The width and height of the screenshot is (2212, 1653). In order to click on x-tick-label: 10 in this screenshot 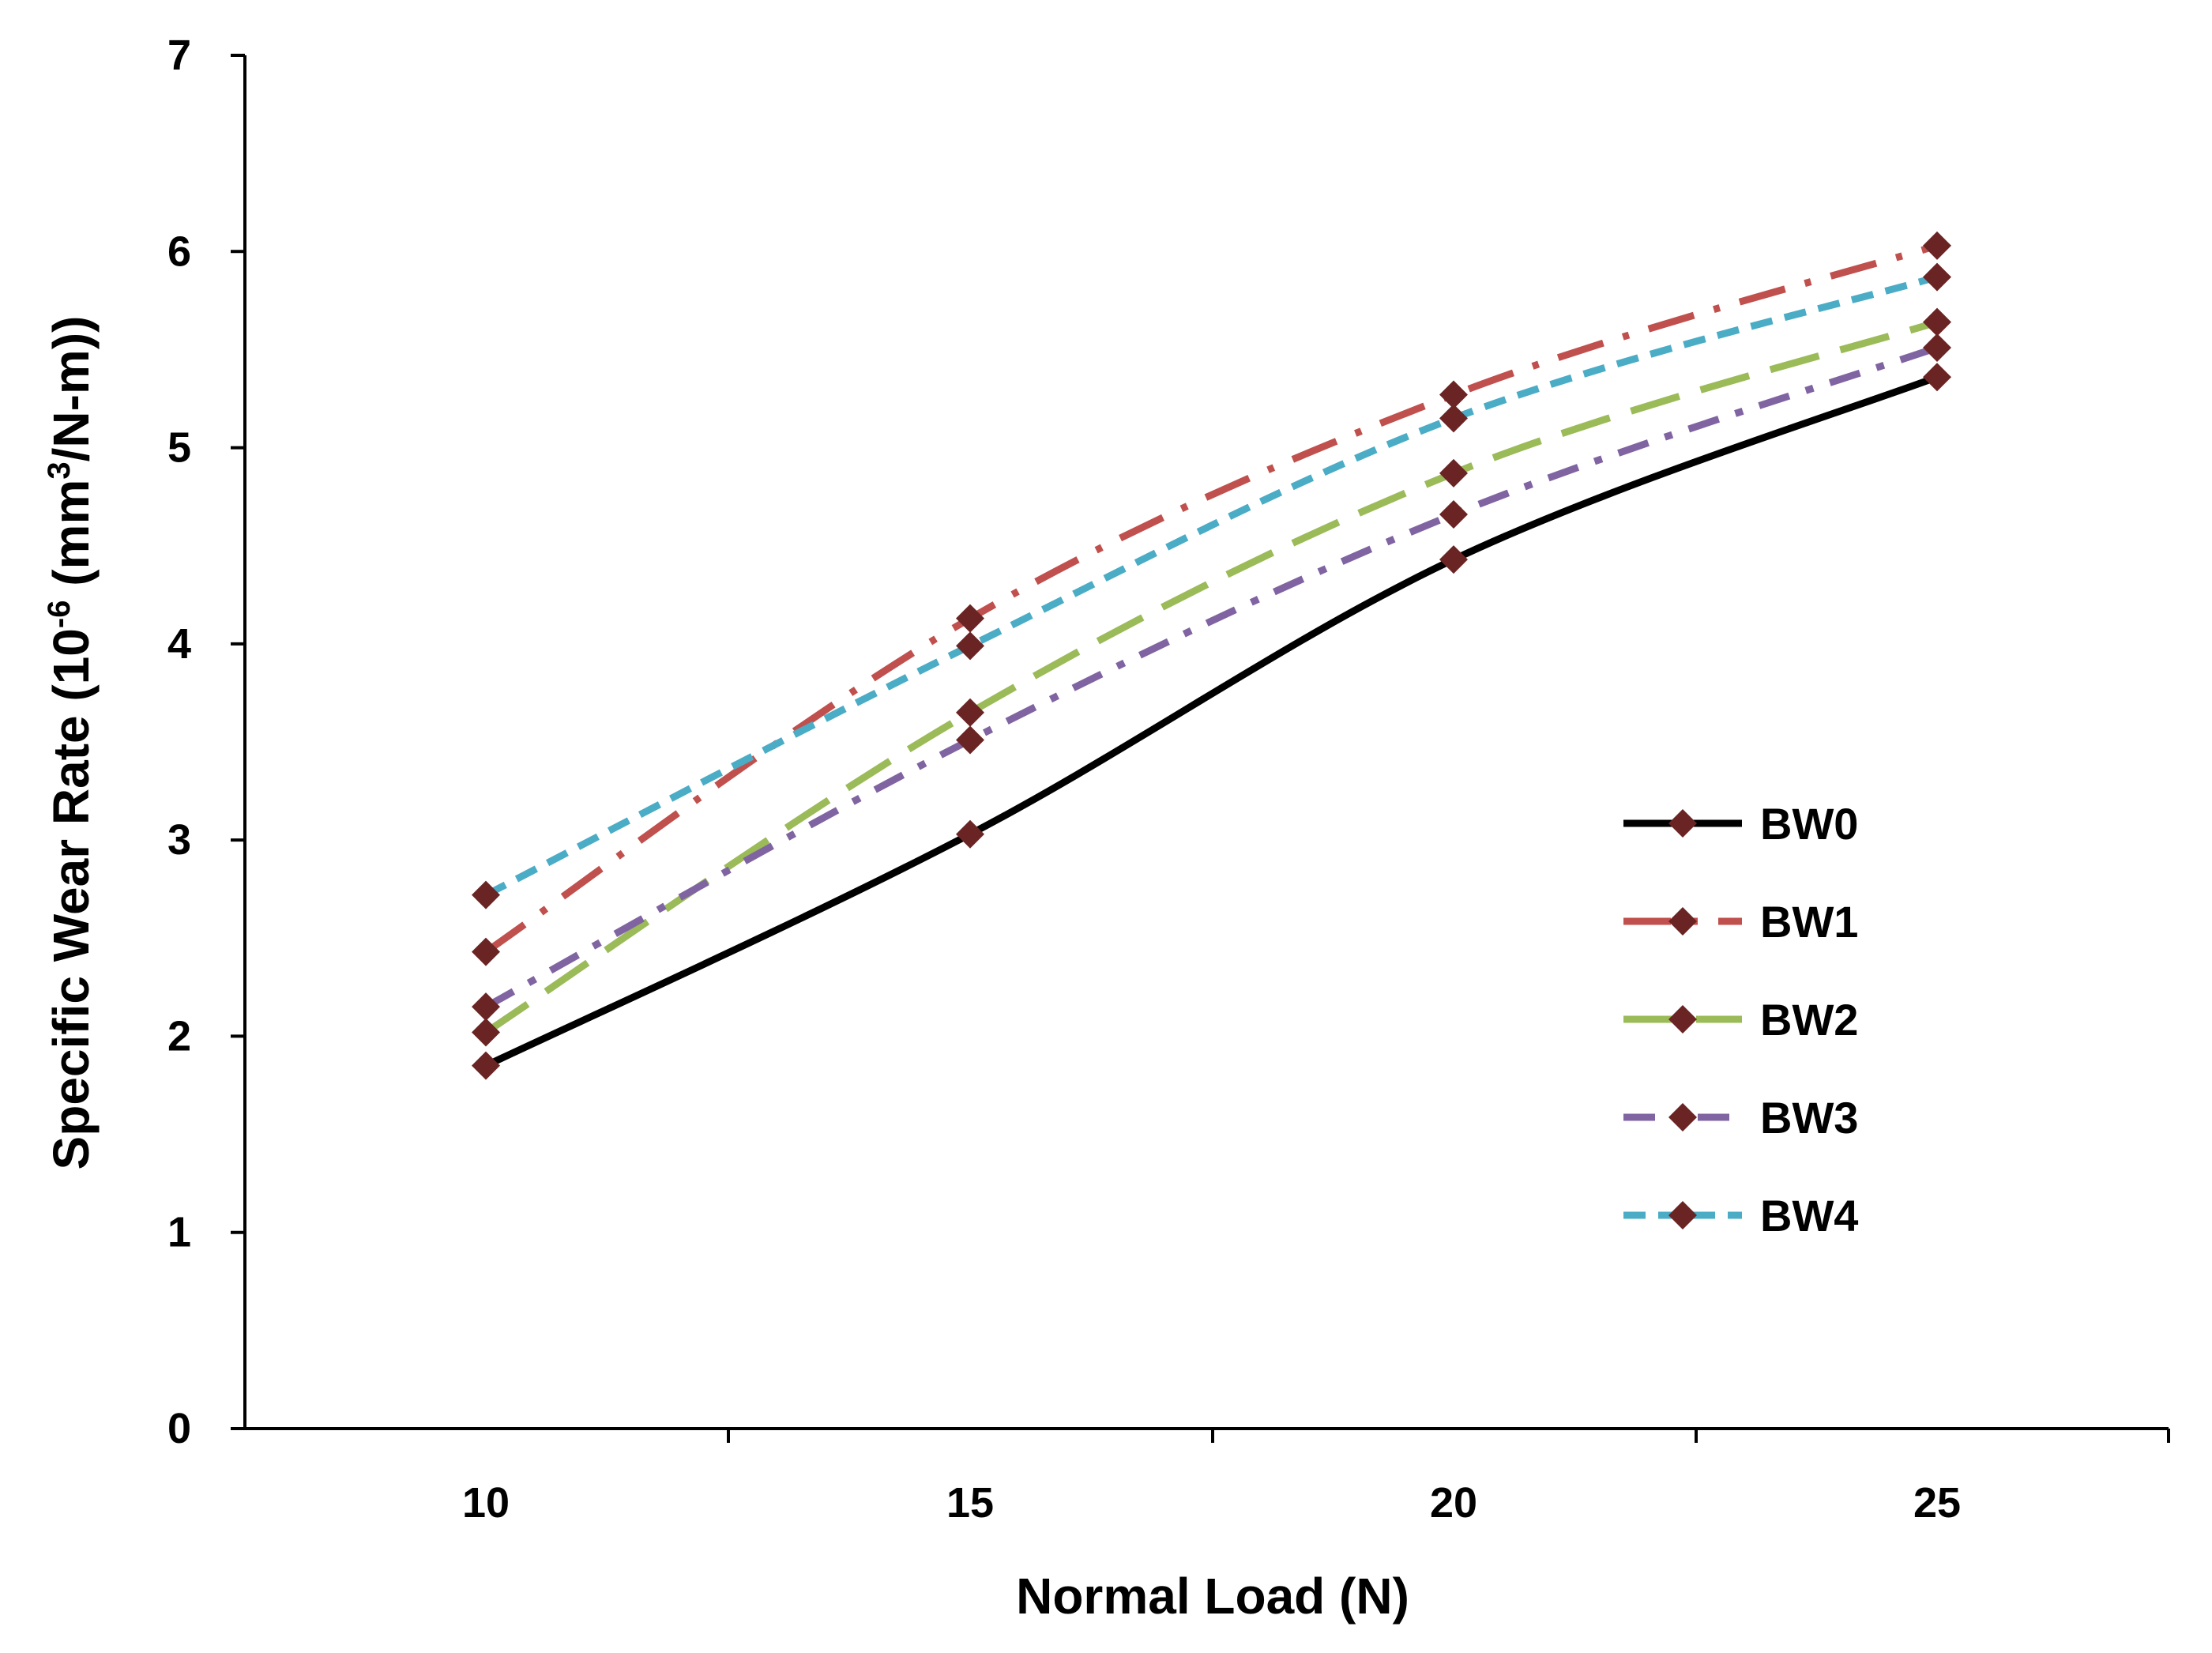, I will do `click(486, 1503)`.